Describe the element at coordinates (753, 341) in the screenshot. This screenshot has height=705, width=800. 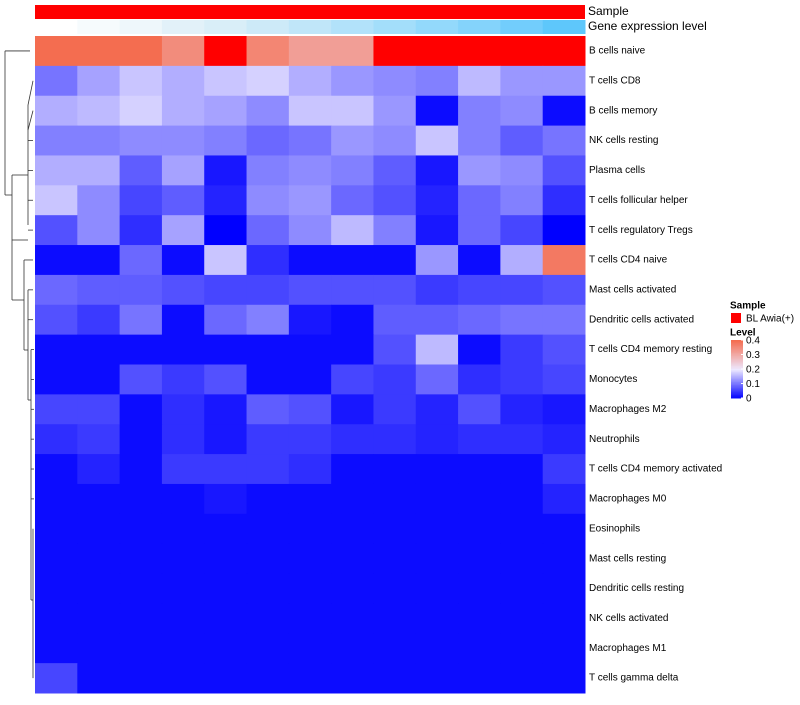
I see `legend-tick-label: 0.4` at that location.